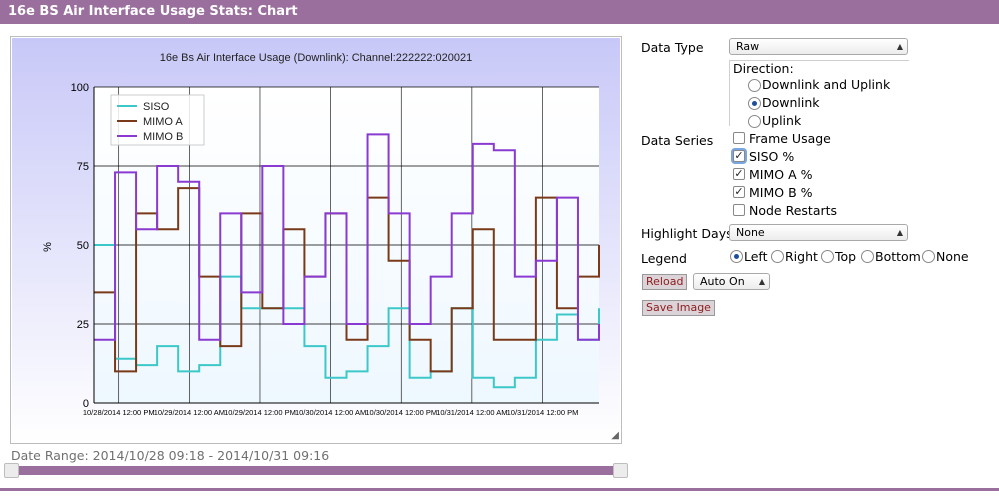 This screenshot has height=497, width=999. What do you see at coordinates (677, 140) in the screenshot?
I see `data-series-label: Data Series` at bounding box center [677, 140].